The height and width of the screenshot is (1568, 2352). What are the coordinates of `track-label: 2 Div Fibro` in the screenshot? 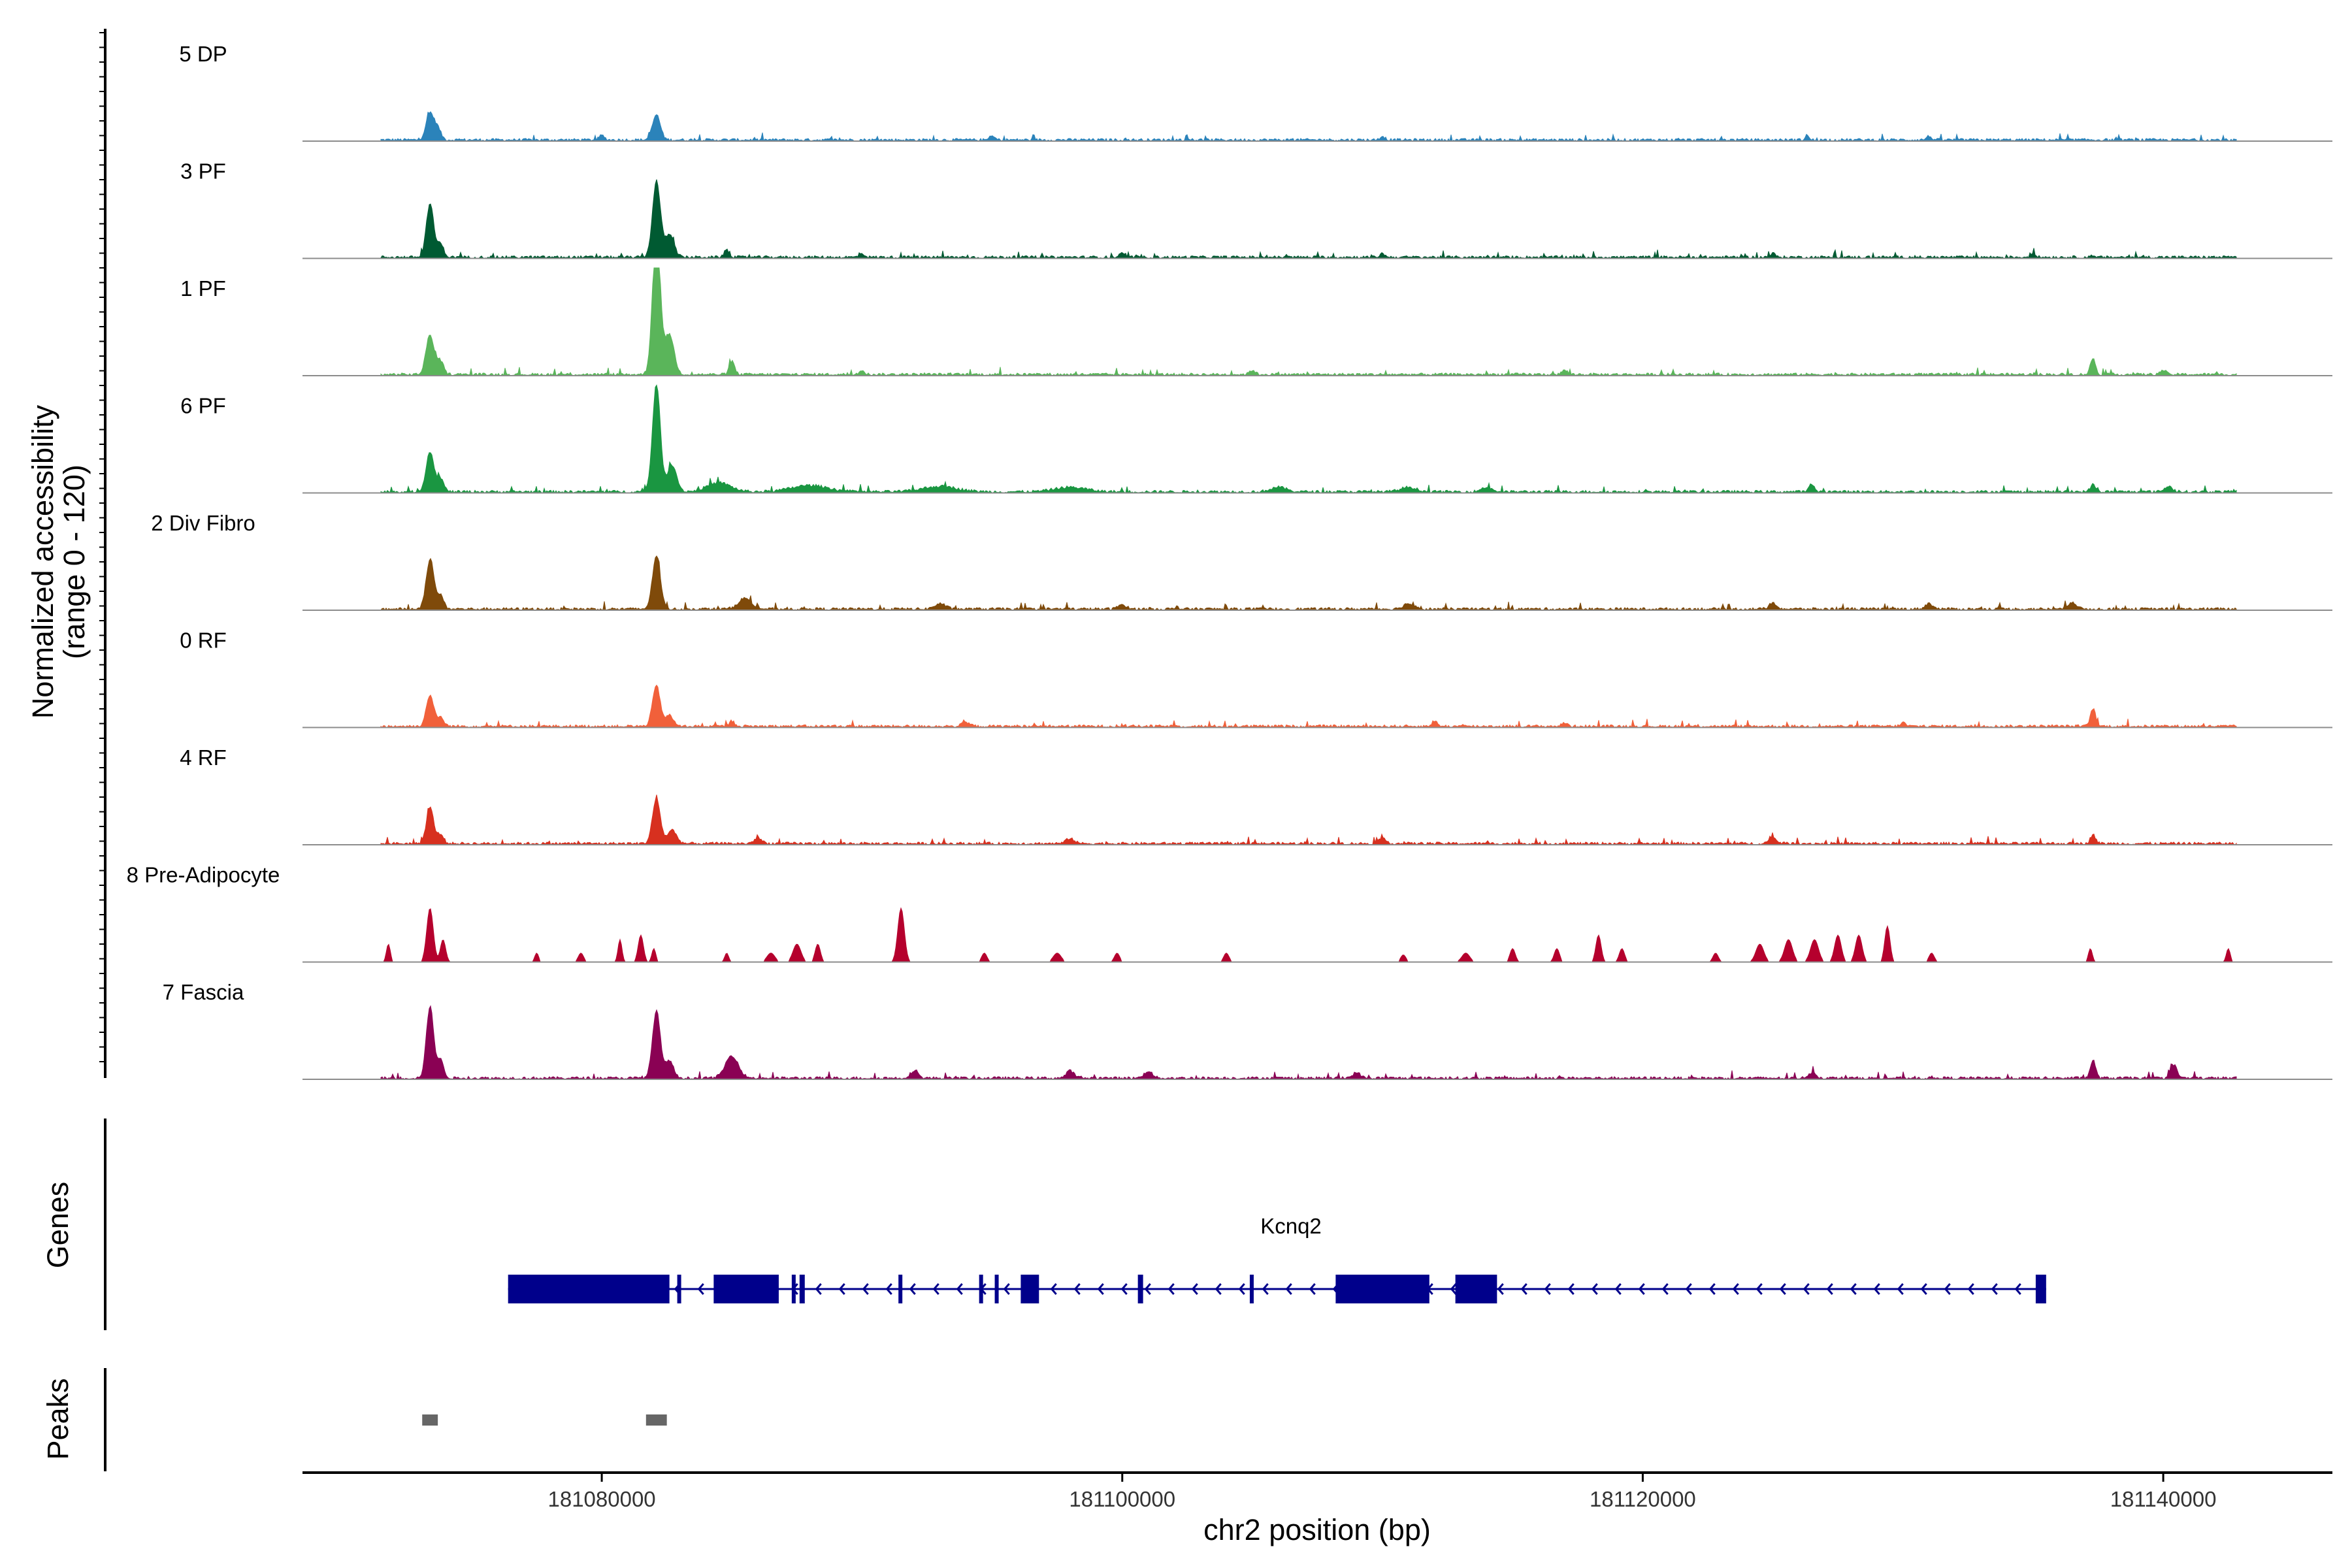 It's located at (203, 523).